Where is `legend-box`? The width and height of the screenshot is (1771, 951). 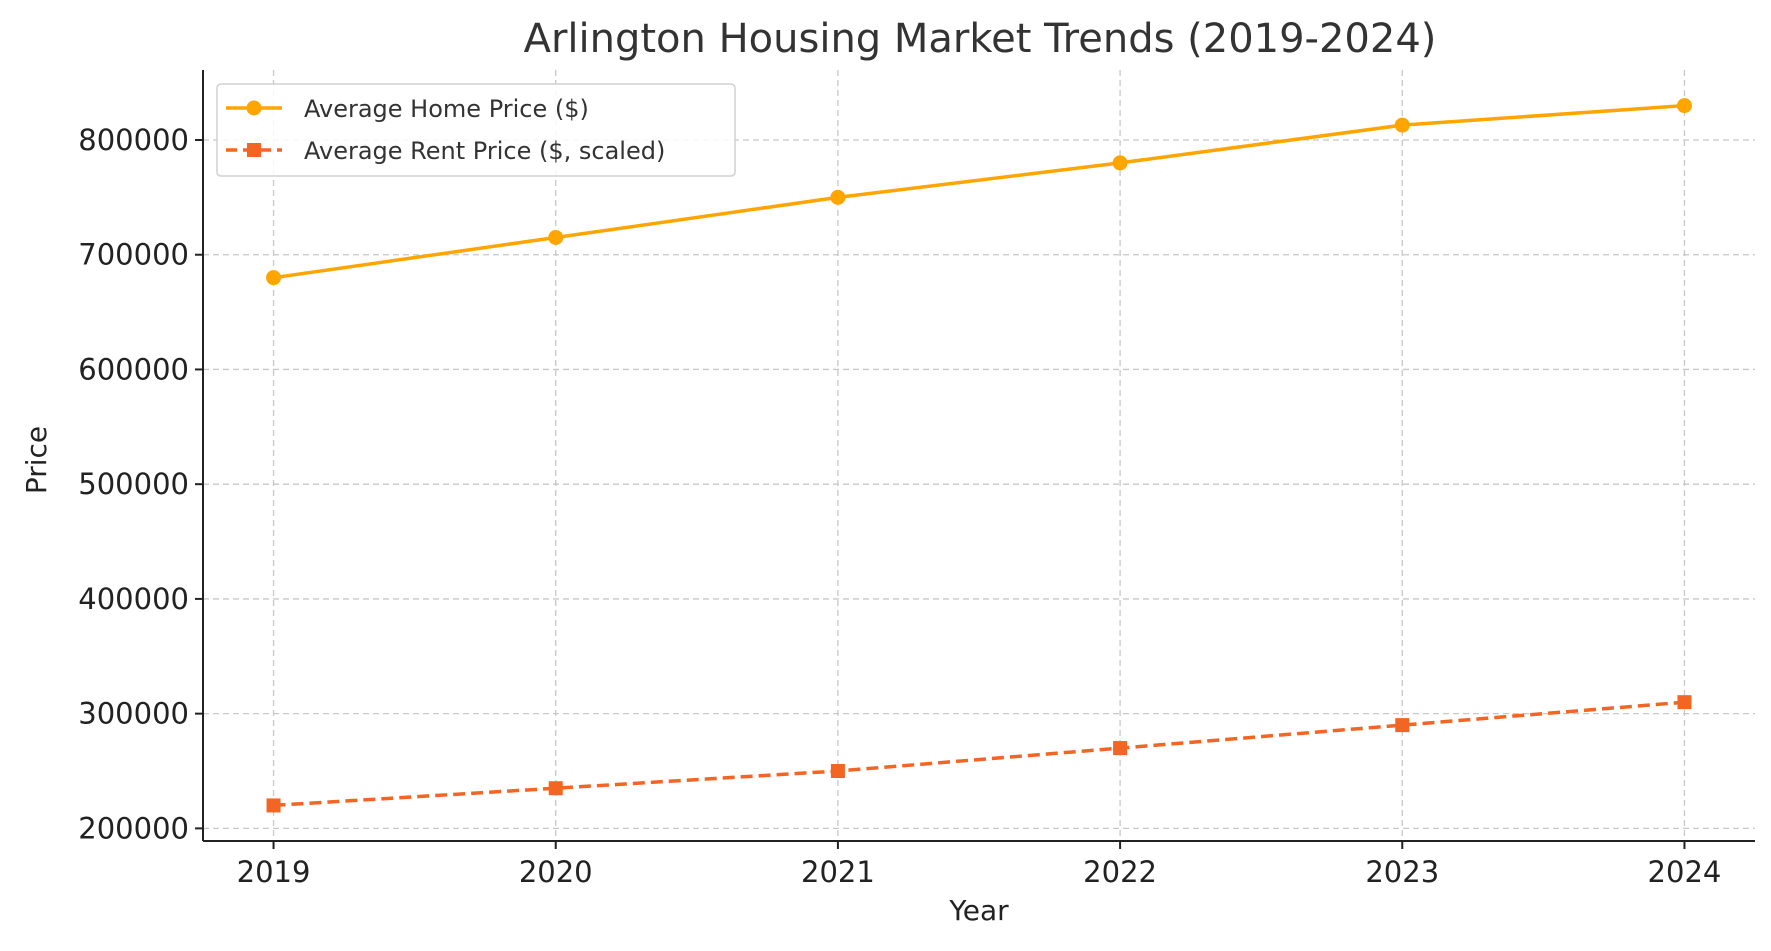
legend-box is located at coordinates (476, 130).